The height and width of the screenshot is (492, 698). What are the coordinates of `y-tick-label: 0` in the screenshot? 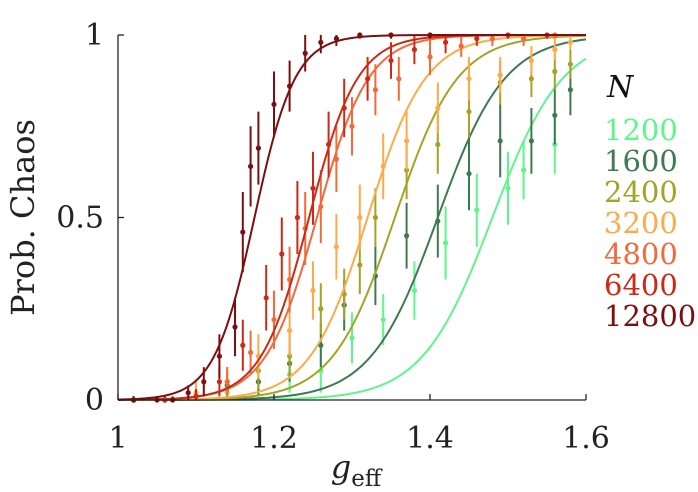 It's located at (94, 400).